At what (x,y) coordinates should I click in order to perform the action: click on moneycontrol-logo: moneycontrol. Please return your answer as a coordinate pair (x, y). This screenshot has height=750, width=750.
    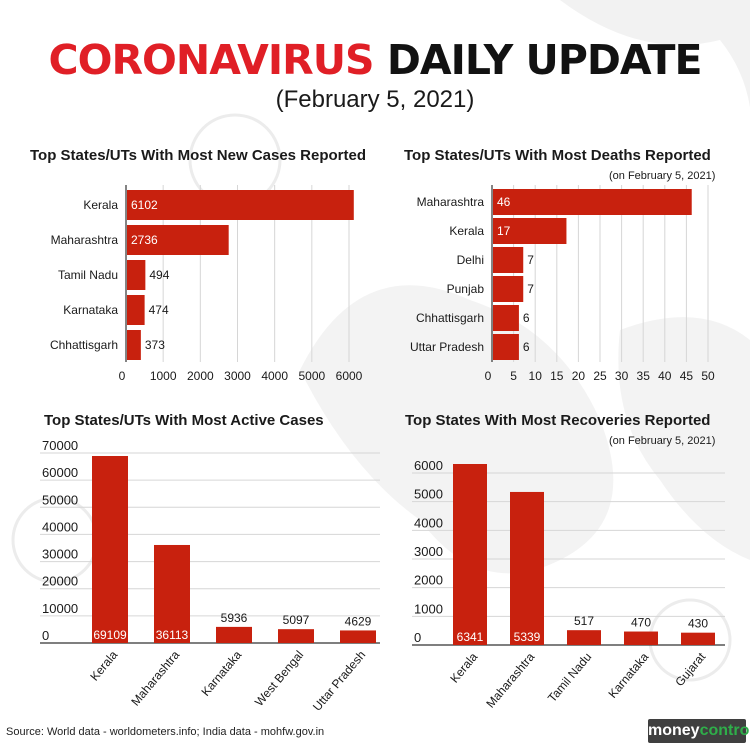
    Looking at the image, I should click on (699, 731).